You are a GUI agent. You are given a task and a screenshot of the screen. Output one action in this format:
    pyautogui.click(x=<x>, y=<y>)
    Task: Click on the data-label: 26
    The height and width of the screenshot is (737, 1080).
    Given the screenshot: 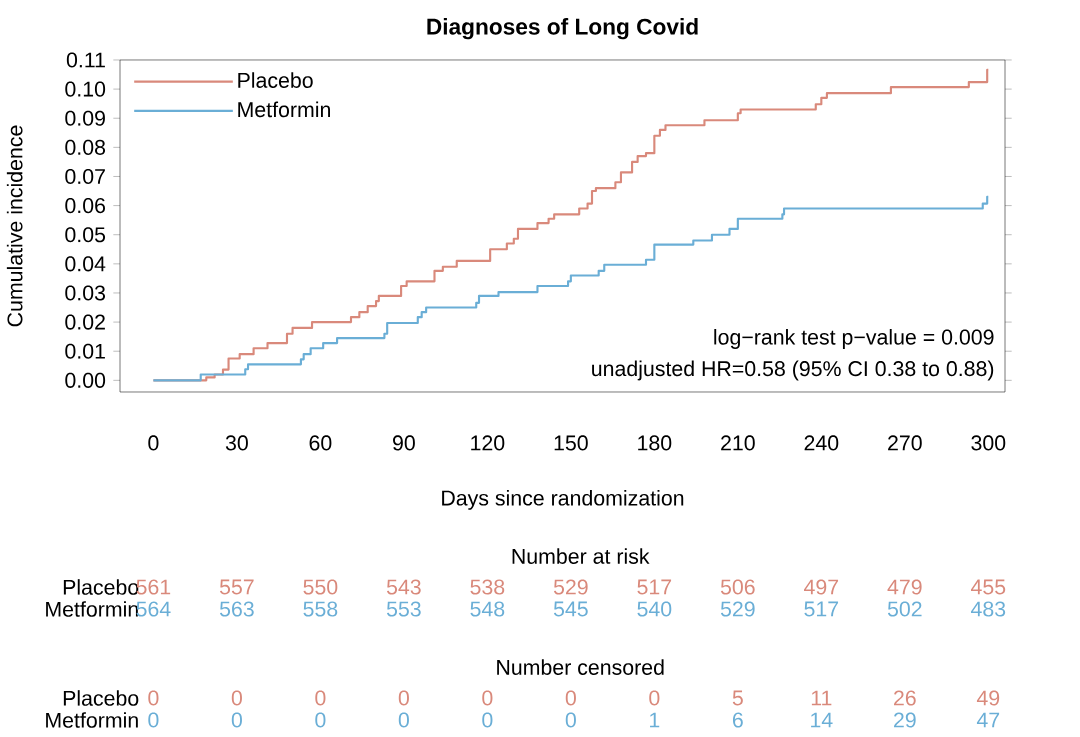 What is the action you would take?
    pyautogui.click(x=905, y=698)
    